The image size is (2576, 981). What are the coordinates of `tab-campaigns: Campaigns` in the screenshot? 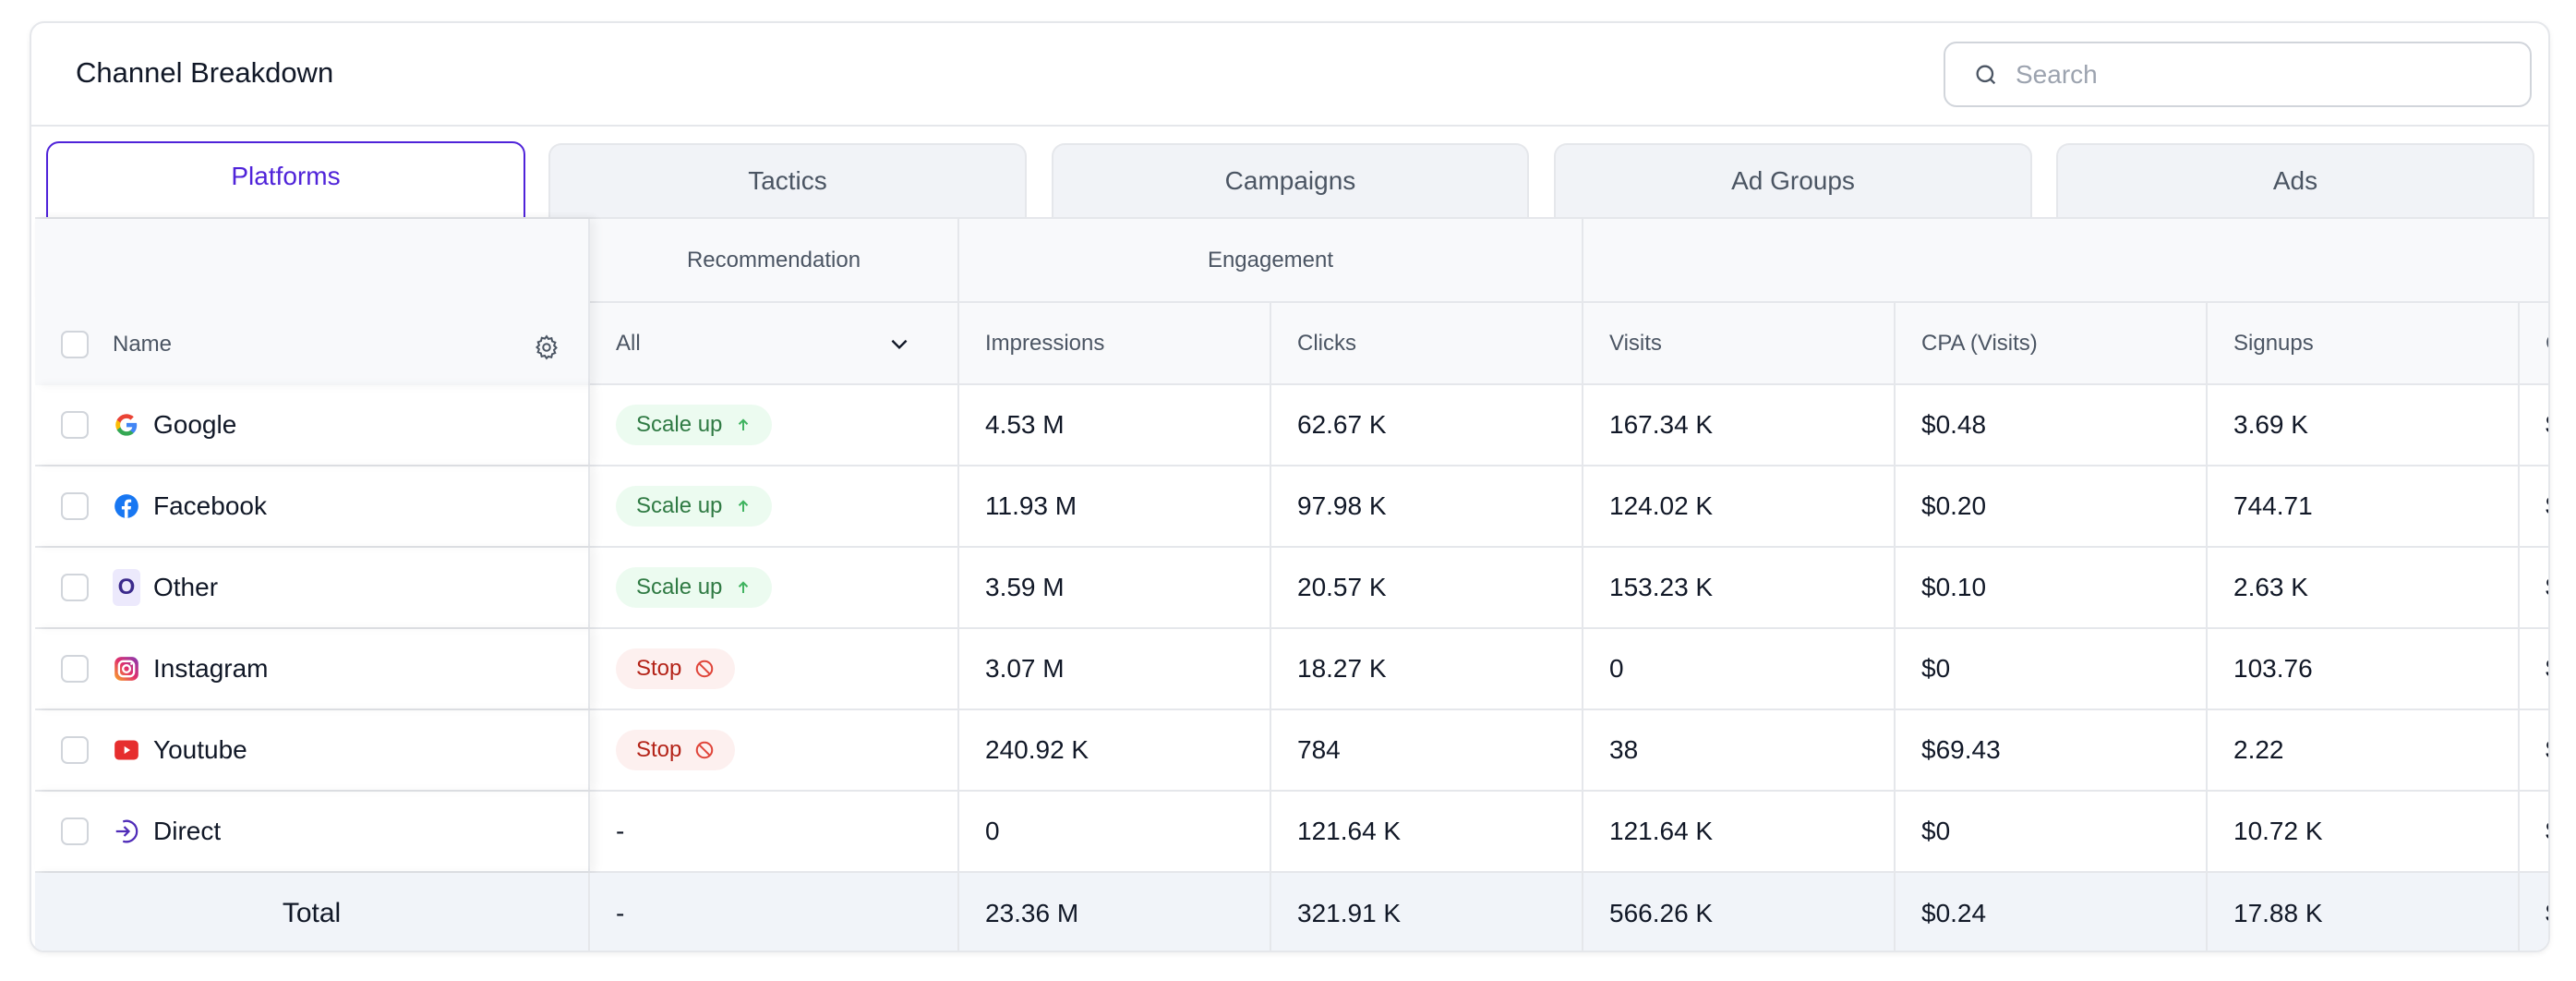 It's located at (1290, 180).